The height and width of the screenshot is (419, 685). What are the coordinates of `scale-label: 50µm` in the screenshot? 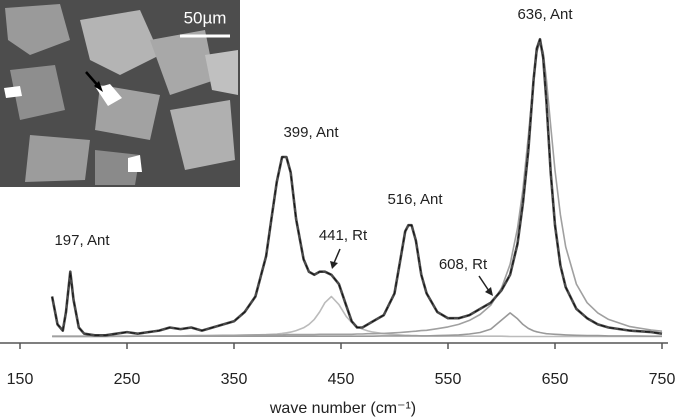 It's located at (205, 17).